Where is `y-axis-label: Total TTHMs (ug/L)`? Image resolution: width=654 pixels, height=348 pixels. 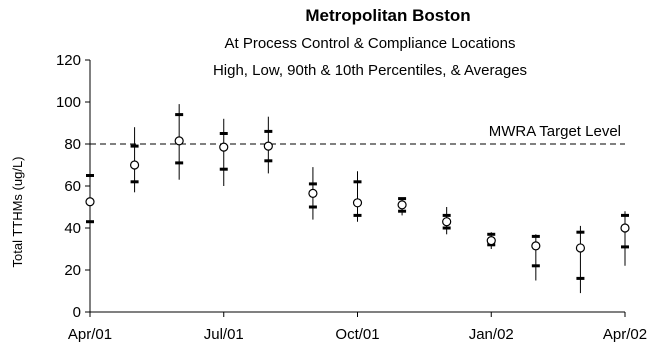
y-axis-label: Total TTHMs (ug/L) is located at coordinates (17, 211).